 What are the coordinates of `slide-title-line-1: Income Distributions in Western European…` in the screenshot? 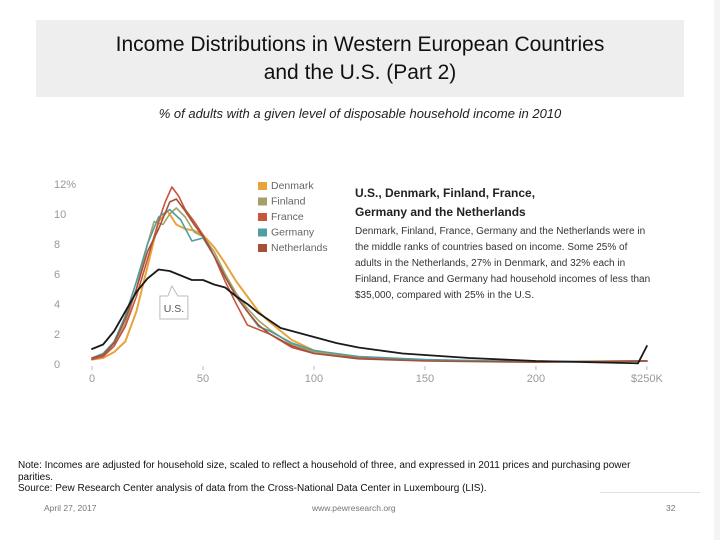 It's located at (360, 44).